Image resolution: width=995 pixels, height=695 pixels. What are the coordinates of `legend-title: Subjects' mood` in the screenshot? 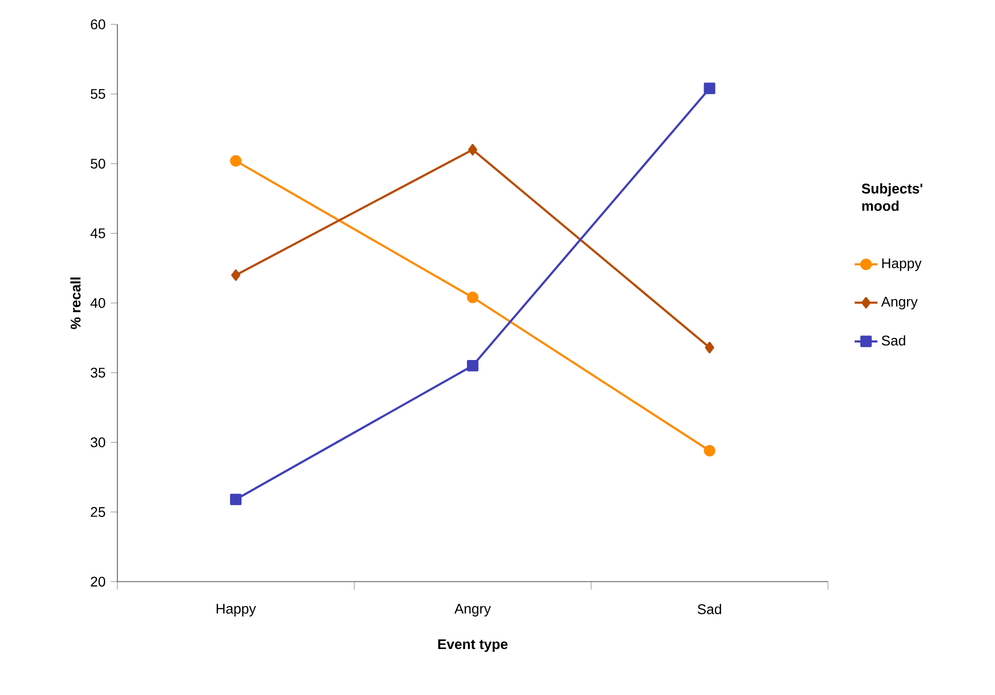 It's located at (892, 197).